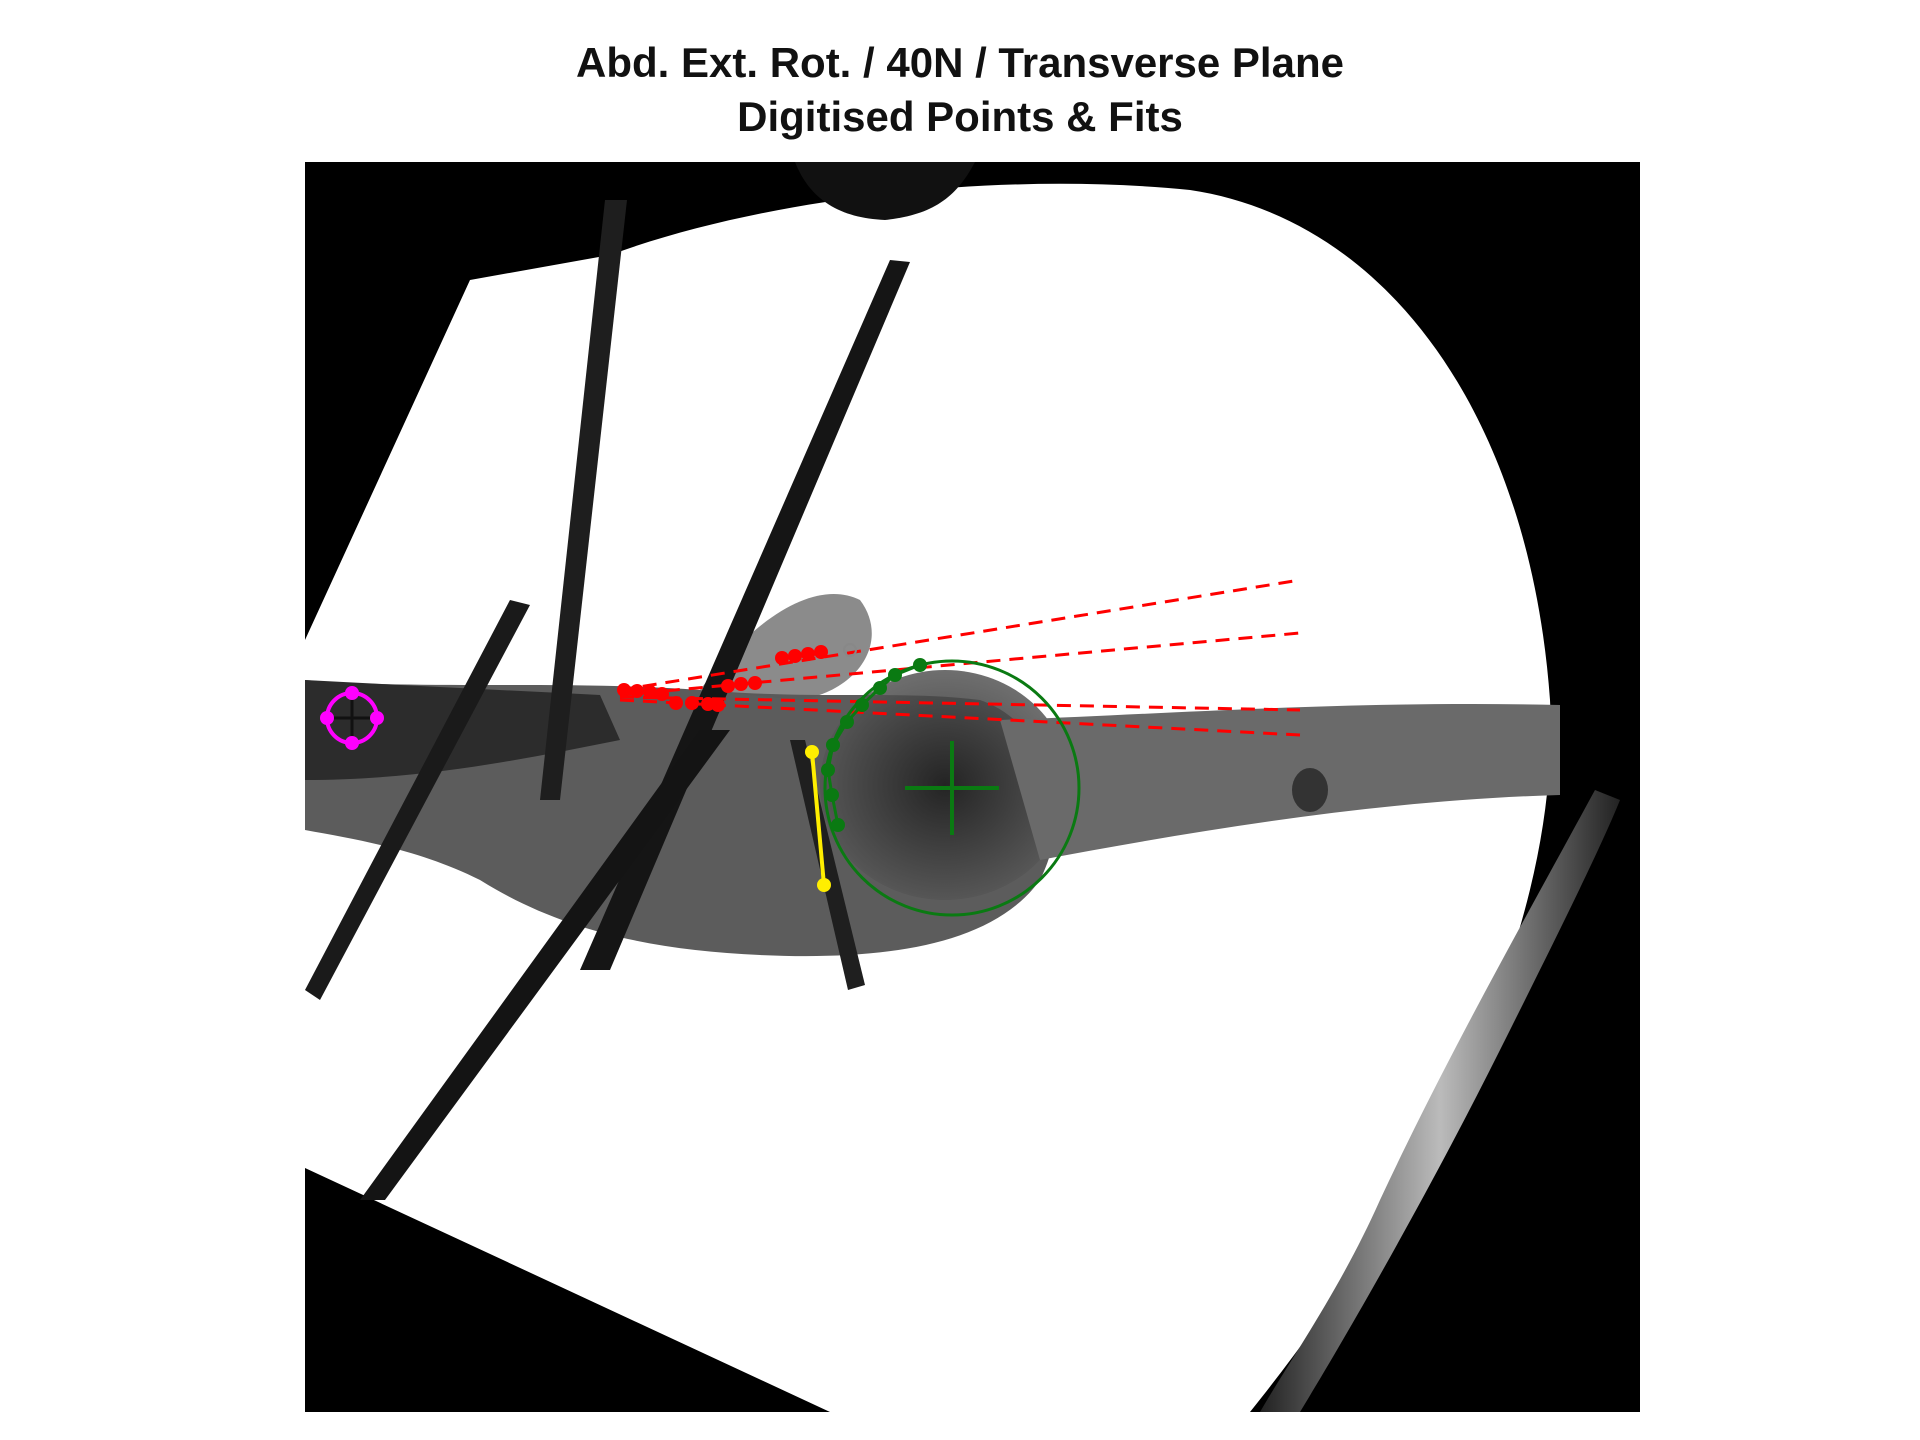 The width and height of the screenshot is (1920, 1440). I want to click on green-points, so click(874, 745).